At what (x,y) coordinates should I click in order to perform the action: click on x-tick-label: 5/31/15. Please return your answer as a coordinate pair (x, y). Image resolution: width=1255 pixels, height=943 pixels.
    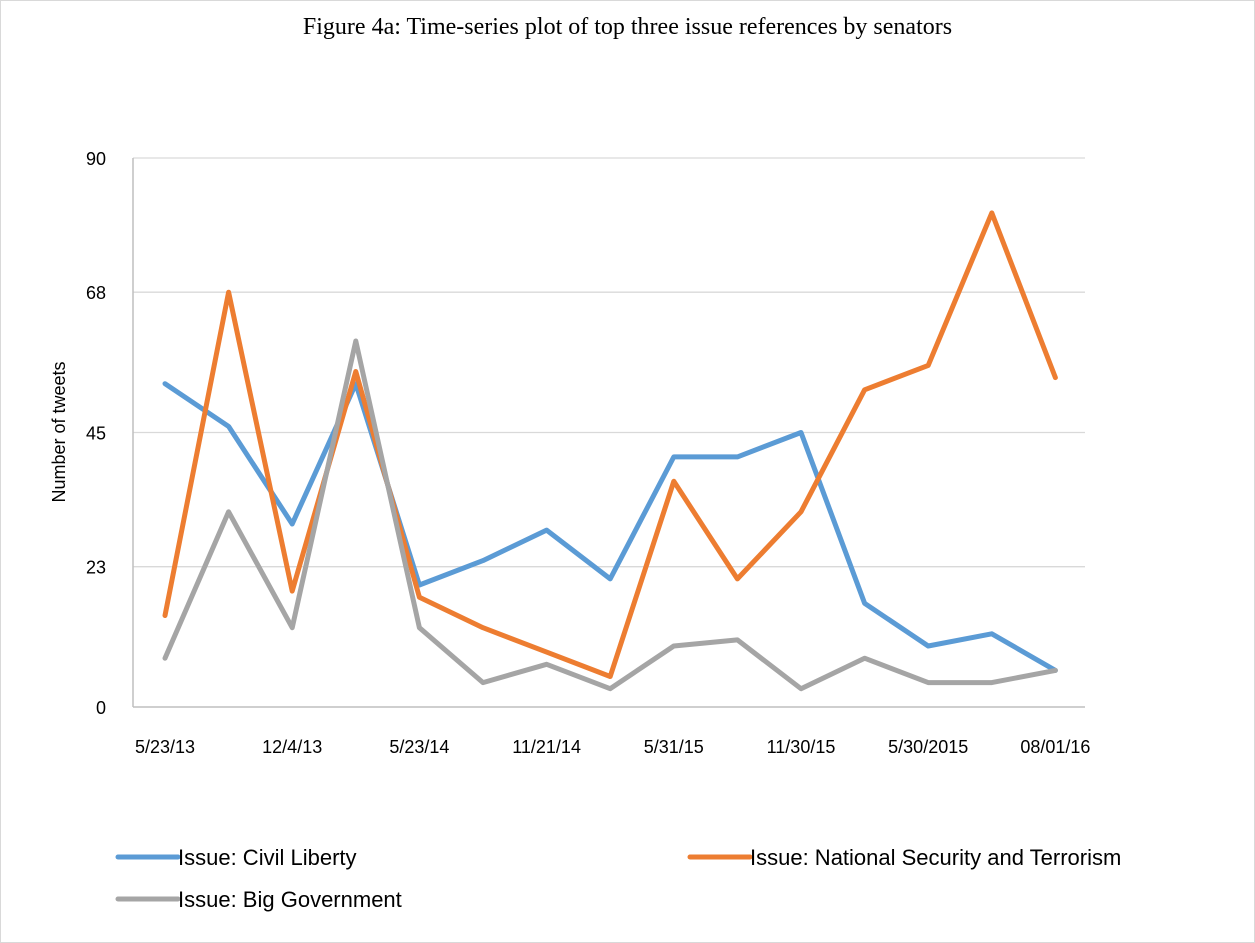
    Looking at the image, I should click on (674, 747).